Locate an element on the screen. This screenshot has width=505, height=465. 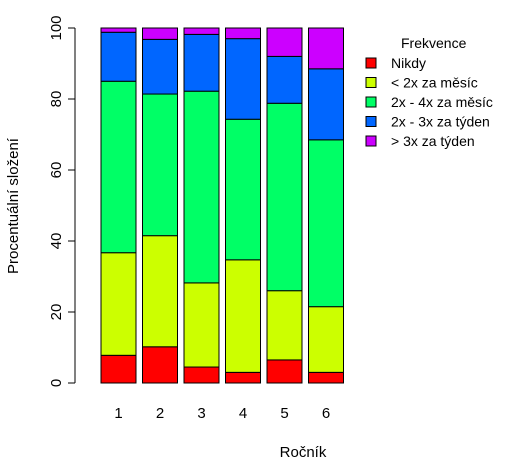
x-tick-label: 5 is located at coordinates (284, 413).